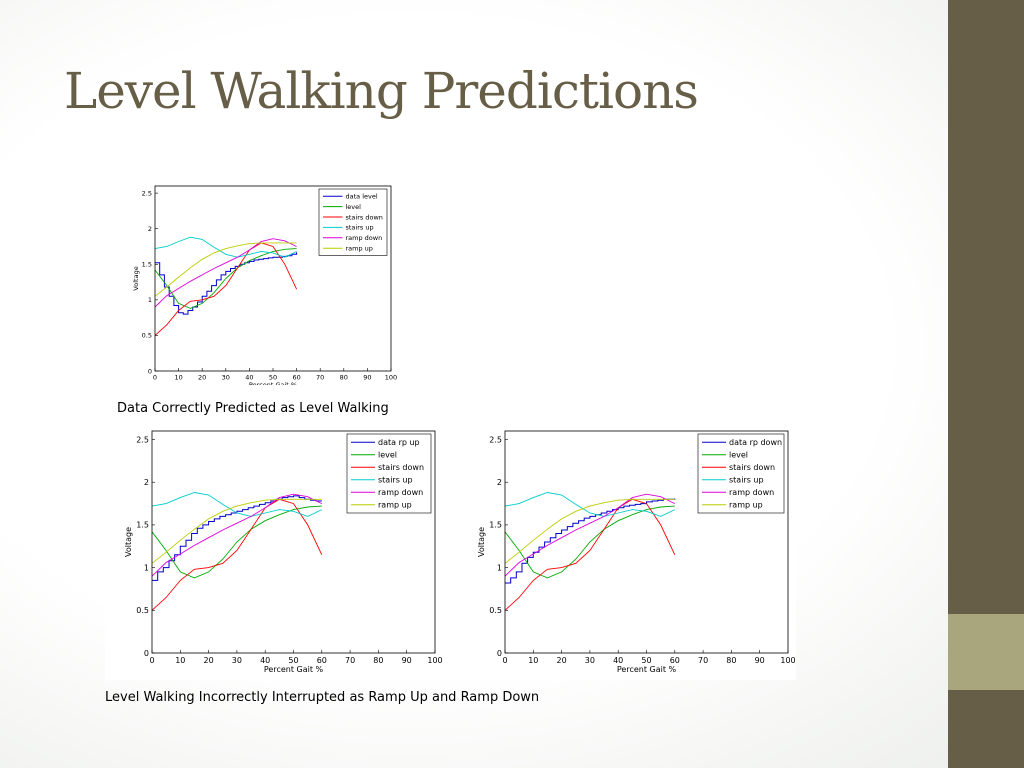  Describe the element at coordinates (986, 652) in the screenshot. I see `sidebar-accent-block` at that location.